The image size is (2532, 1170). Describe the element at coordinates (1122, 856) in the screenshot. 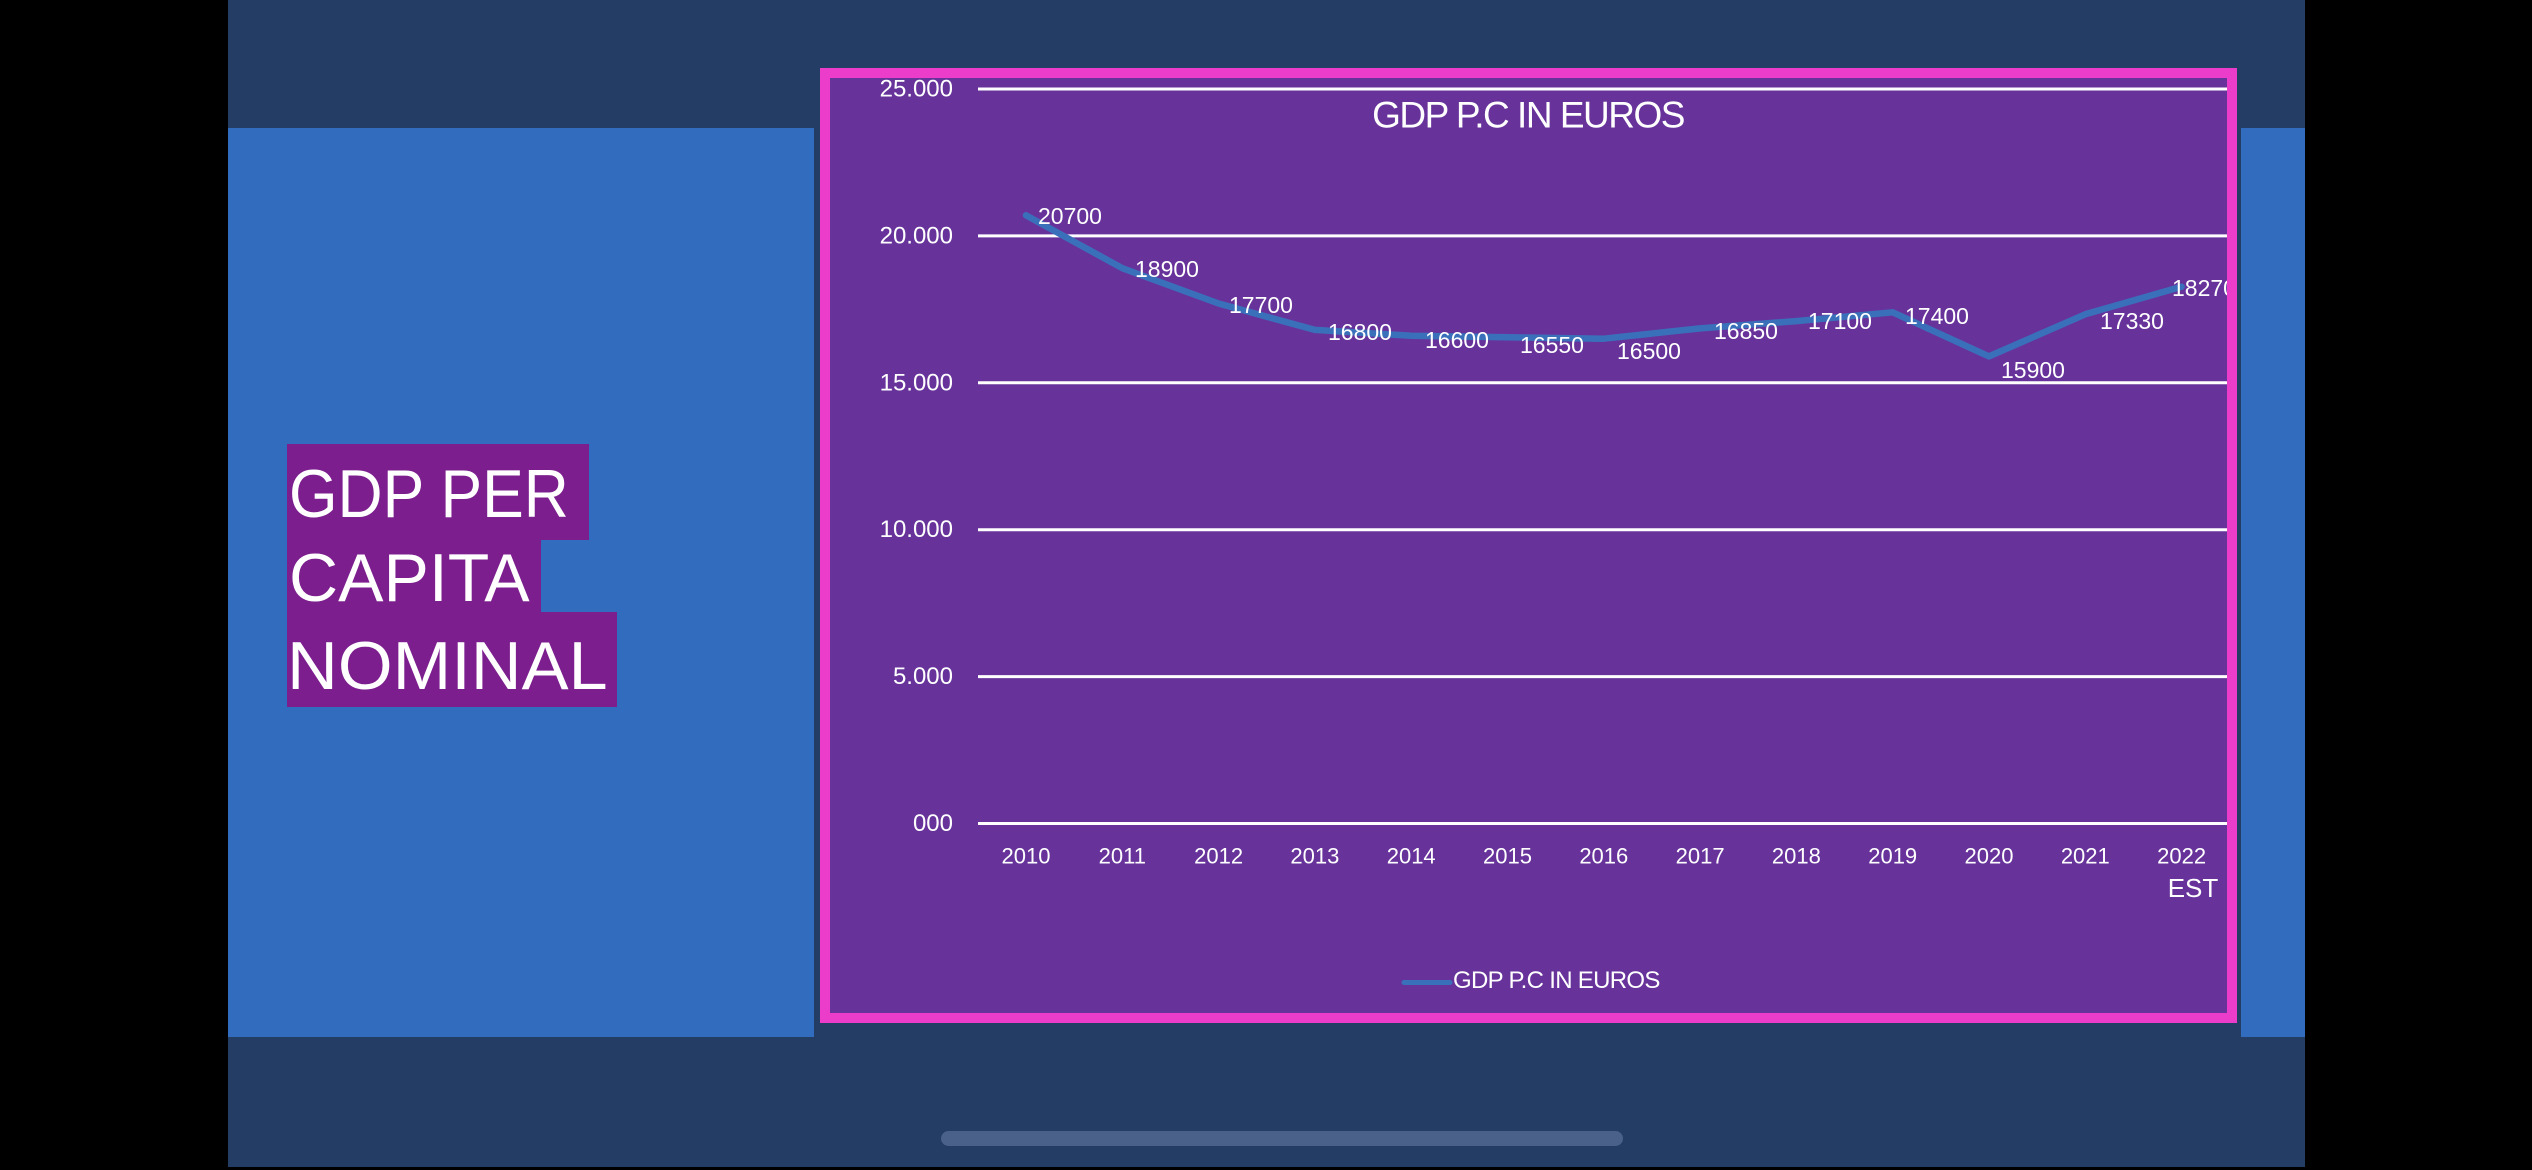

I see `svg-text: 2011` at that location.